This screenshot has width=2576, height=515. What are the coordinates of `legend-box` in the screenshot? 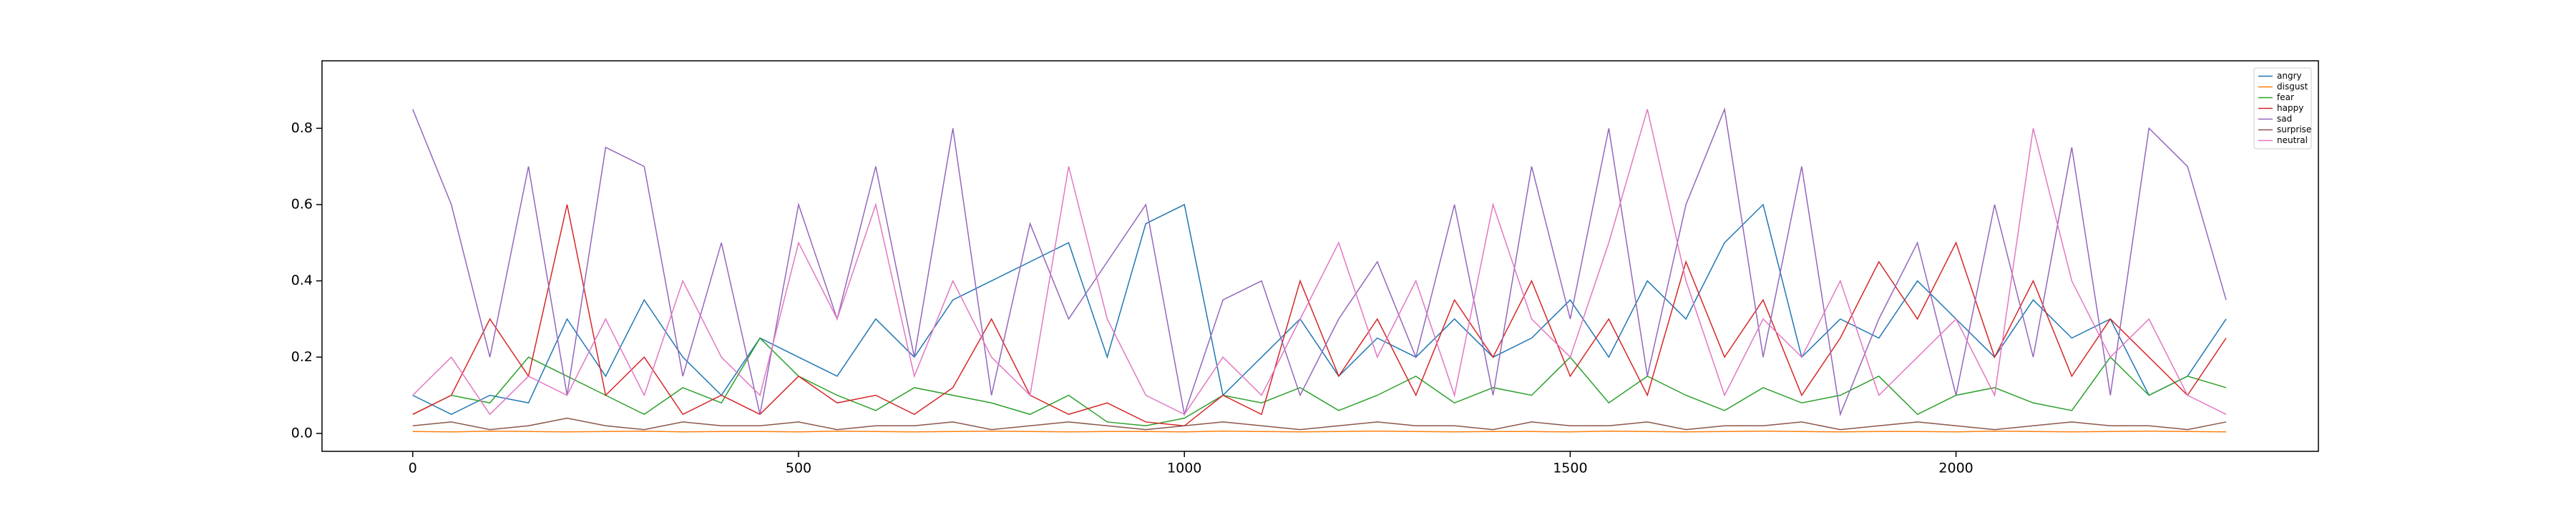 It's located at (2282, 108).